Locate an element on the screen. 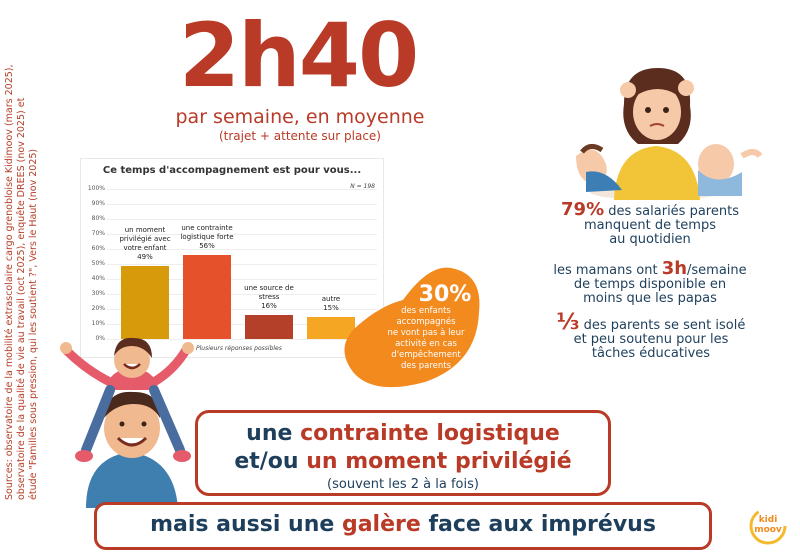  blob-line: activité en cas is located at coordinates (426, 344).